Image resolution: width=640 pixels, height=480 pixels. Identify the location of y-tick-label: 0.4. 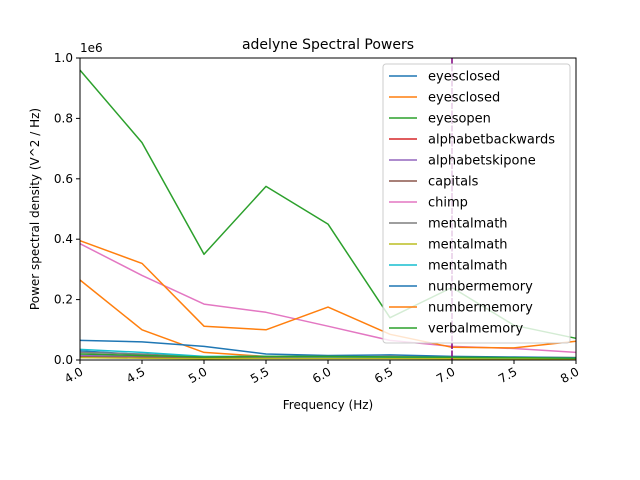
(63, 239).